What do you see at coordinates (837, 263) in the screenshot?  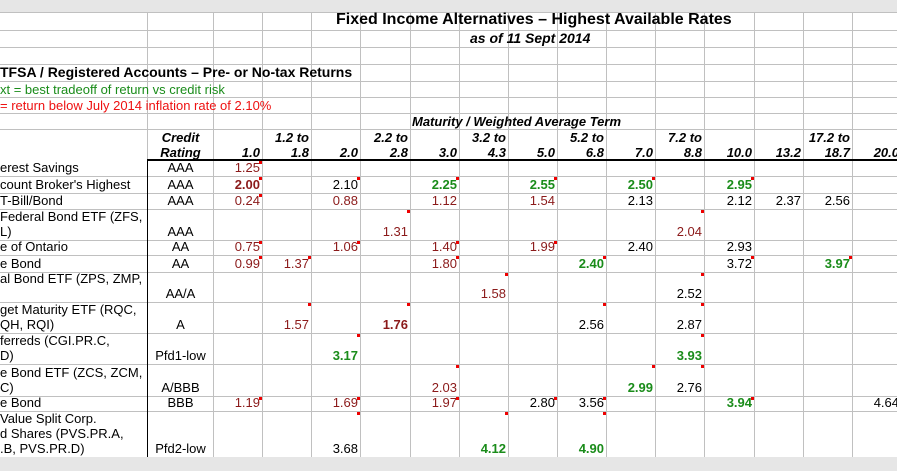 I see `rate-cell: 3.97` at bounding box center [837, 263].